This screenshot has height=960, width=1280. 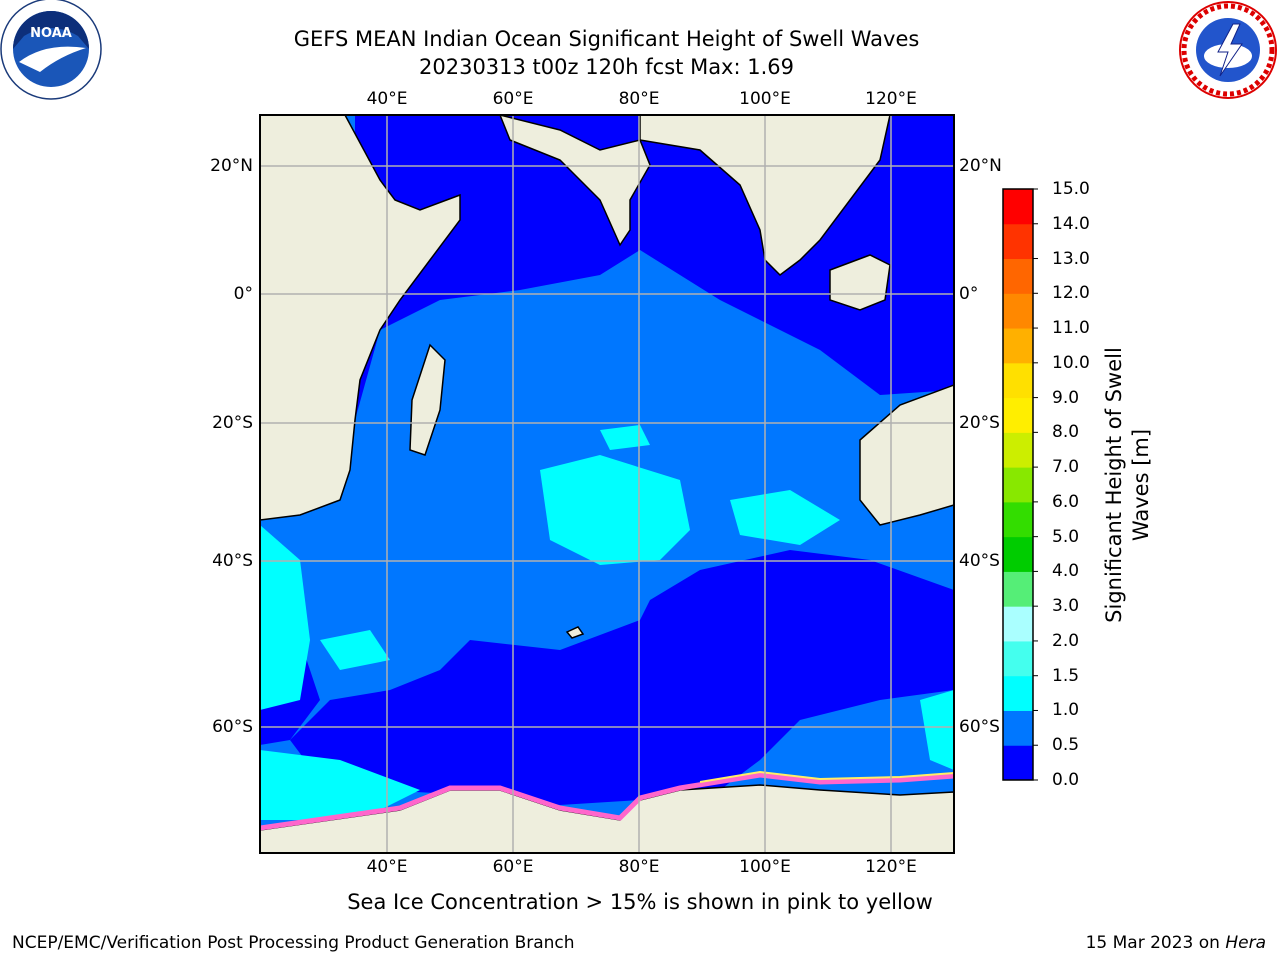 What do you see at coordinates (1066, 397) in the screenshot?
I see `colorbar-label: 9.0` at bounding box center [1066, 397].